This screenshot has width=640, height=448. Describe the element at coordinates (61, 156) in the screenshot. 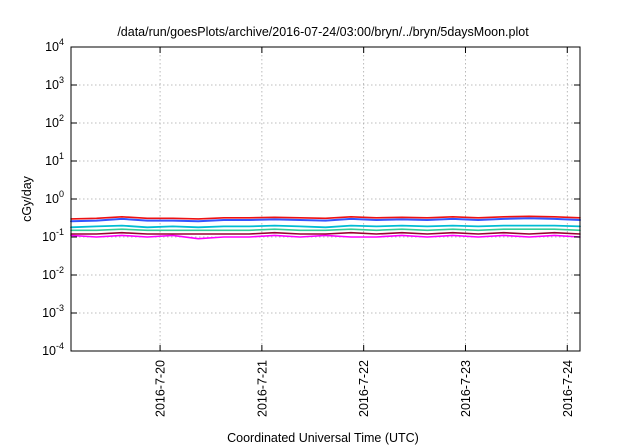

I see `y-tick-exponent: 1` at that location.